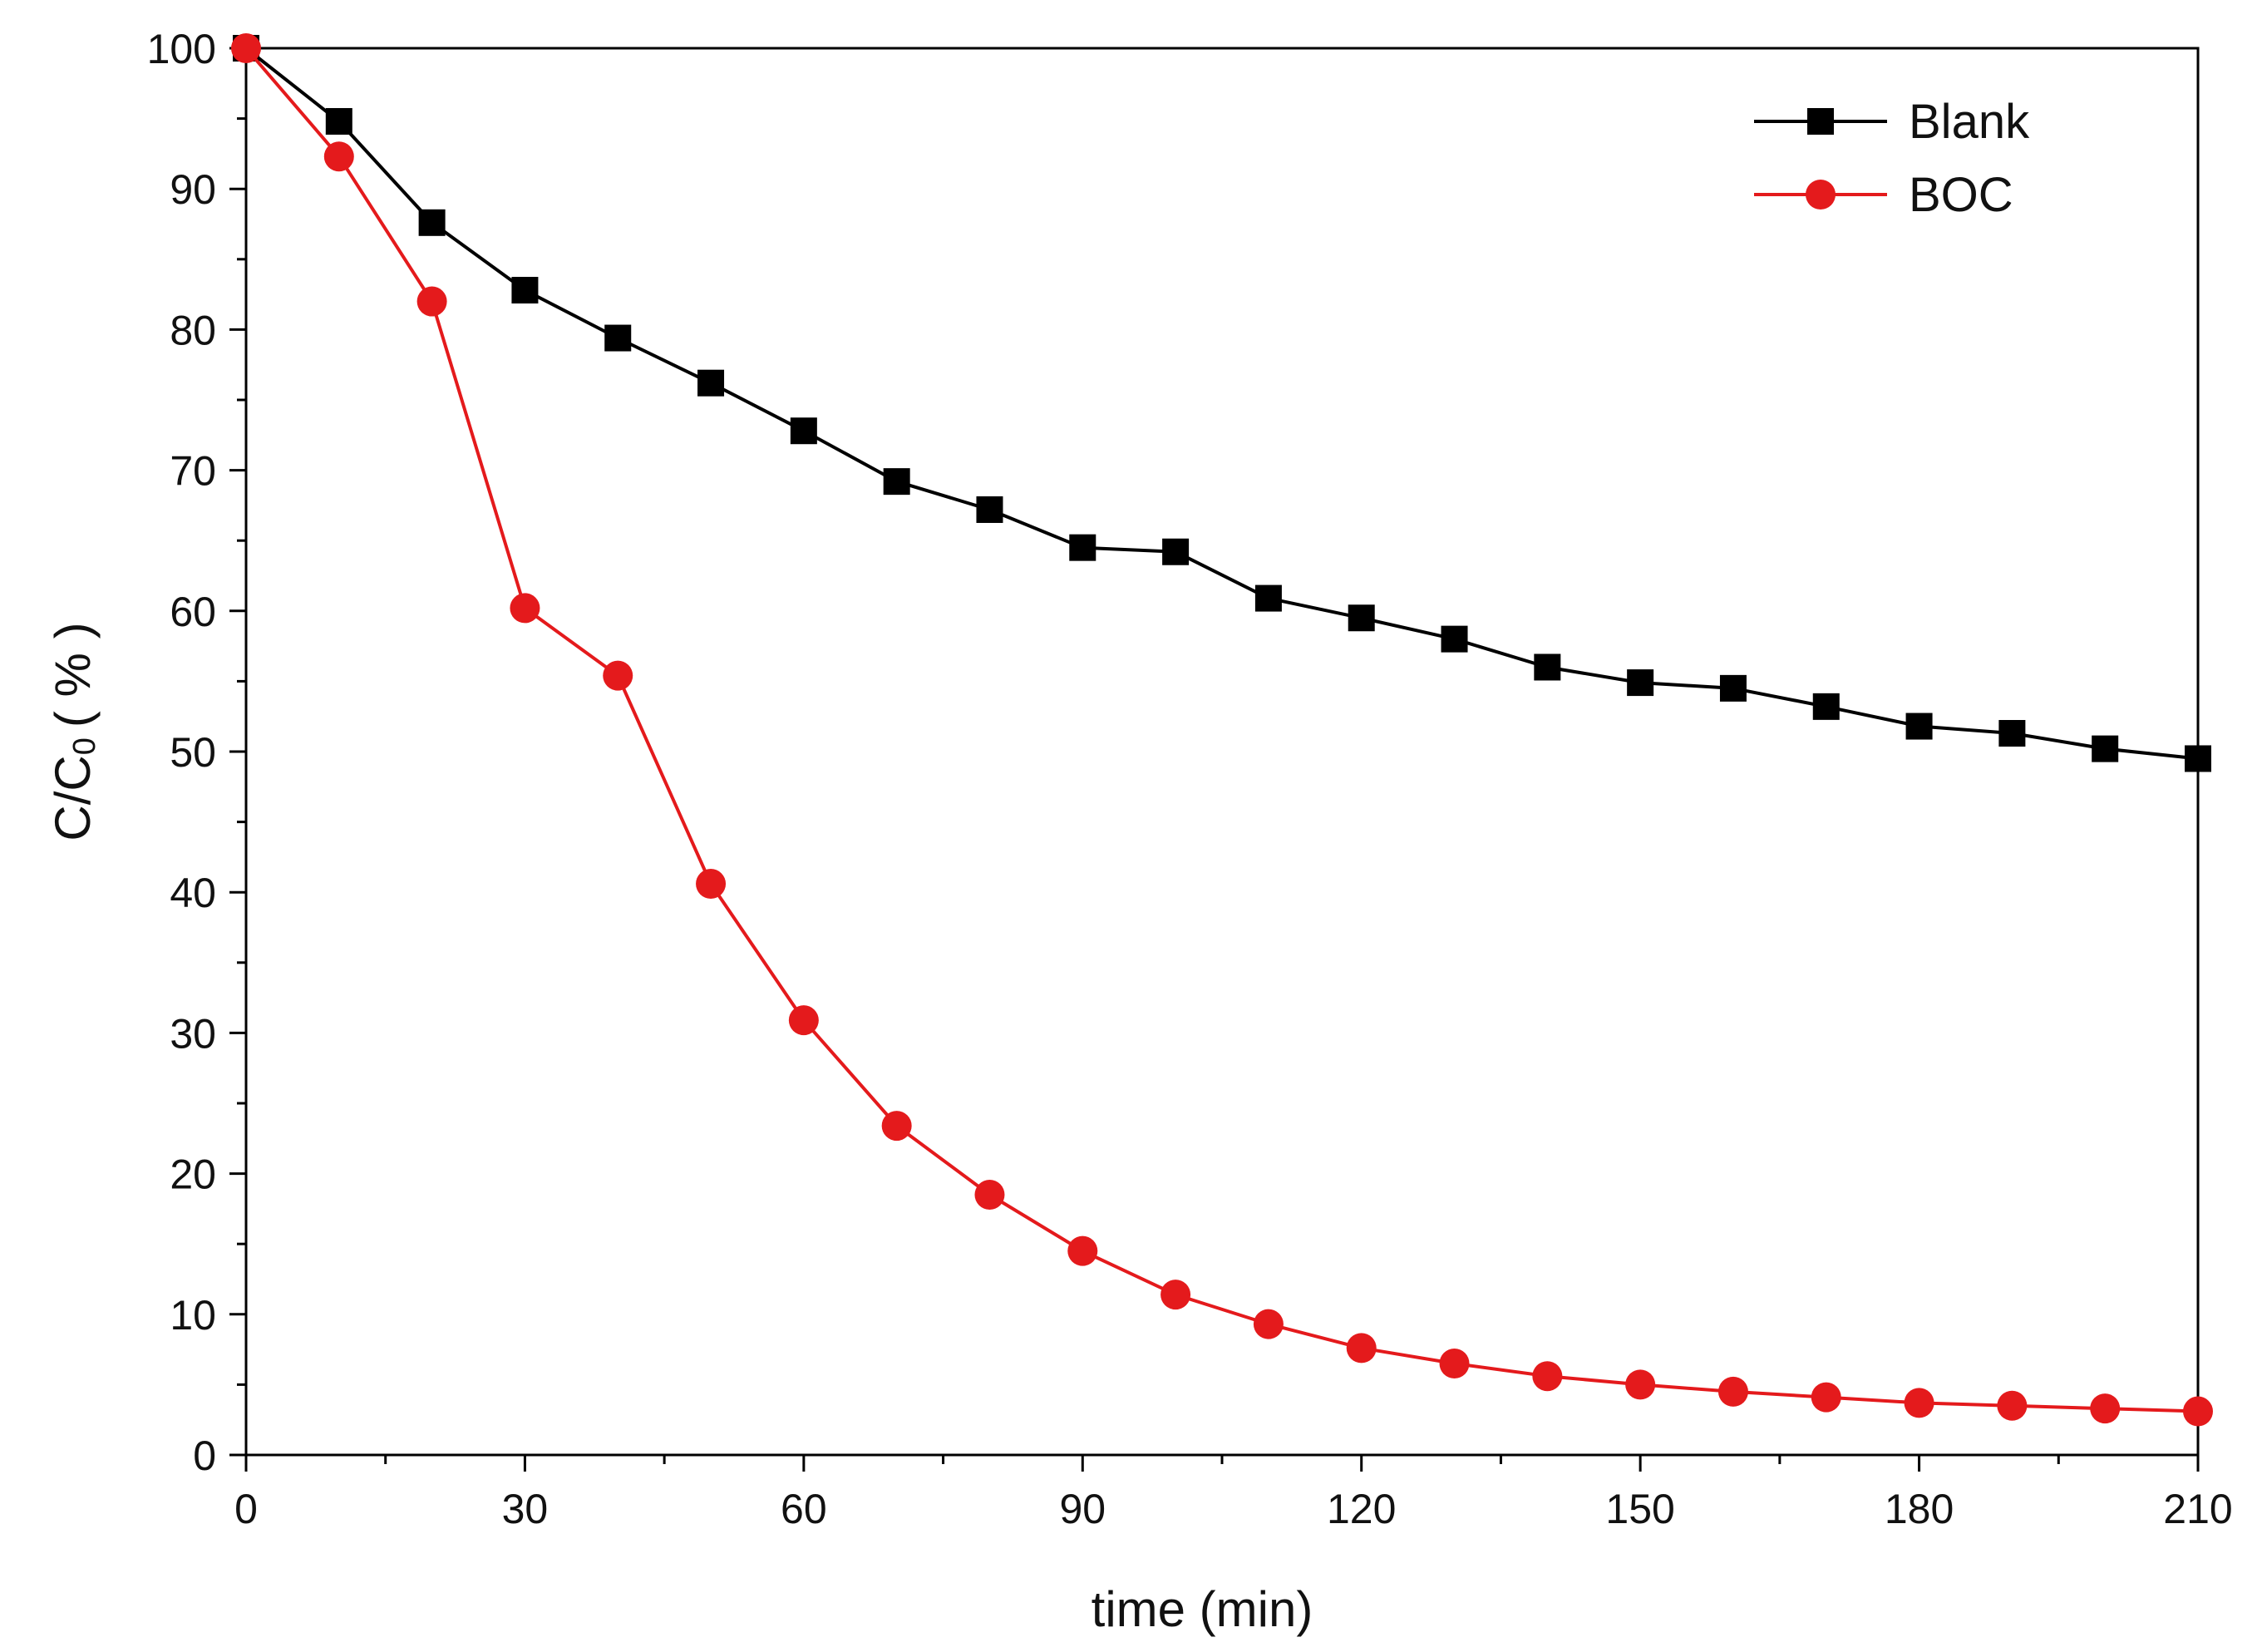 The width and height of the screenshot is (2257, 1652). I want to click on y-tick-label: 20, so click(193, 1175).